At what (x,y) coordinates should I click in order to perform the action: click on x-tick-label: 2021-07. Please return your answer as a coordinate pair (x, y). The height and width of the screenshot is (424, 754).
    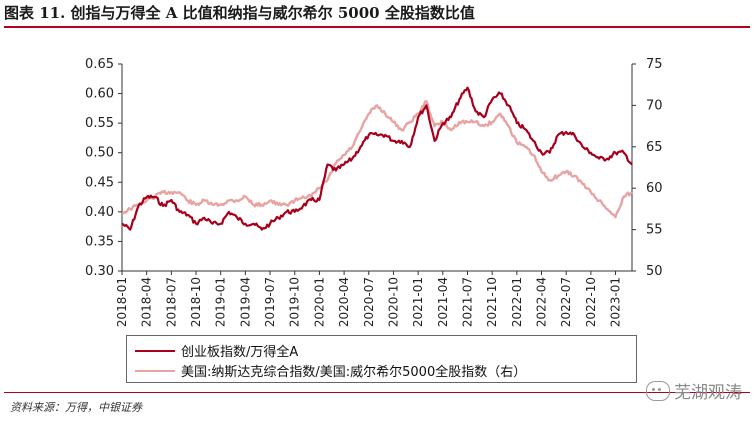
    Looking at the image, I should click on (467, 302).